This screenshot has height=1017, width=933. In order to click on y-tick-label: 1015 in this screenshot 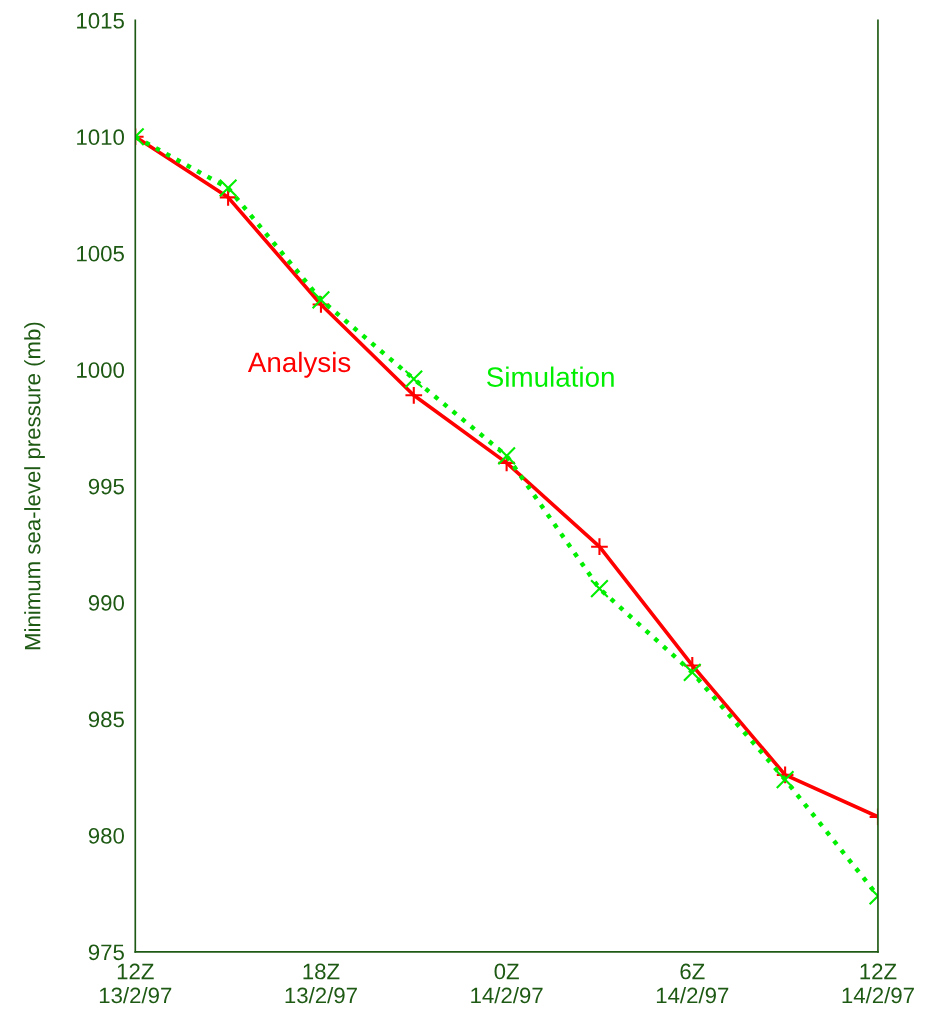, I will do `click(100, 20)`.